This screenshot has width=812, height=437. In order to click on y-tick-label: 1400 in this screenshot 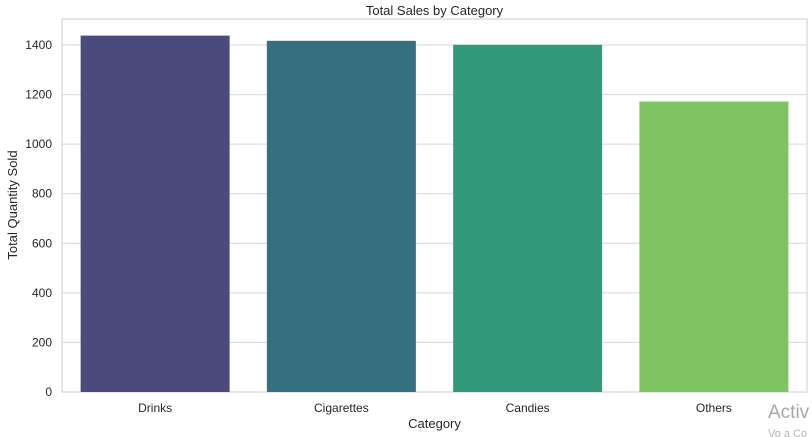, I will do `click(38, 45)`.